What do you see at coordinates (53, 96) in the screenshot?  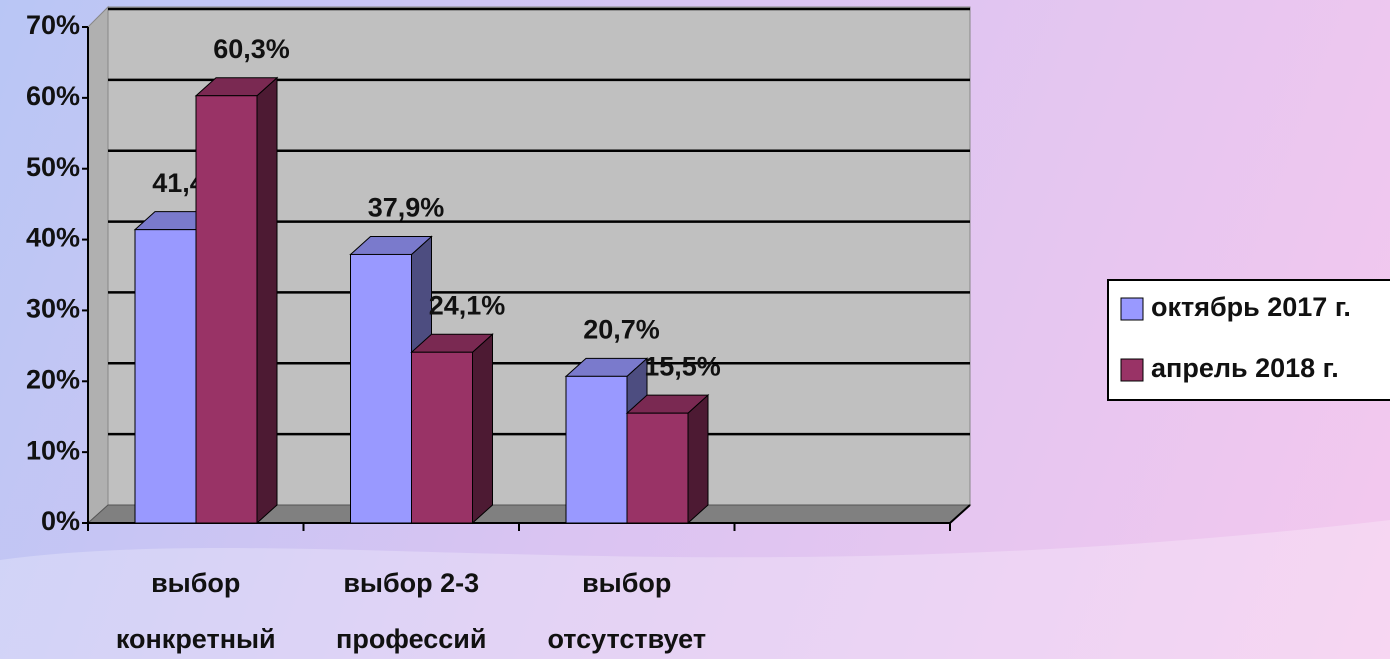 I see `y-tick-label: 60%` at bounding box center [53, 96].